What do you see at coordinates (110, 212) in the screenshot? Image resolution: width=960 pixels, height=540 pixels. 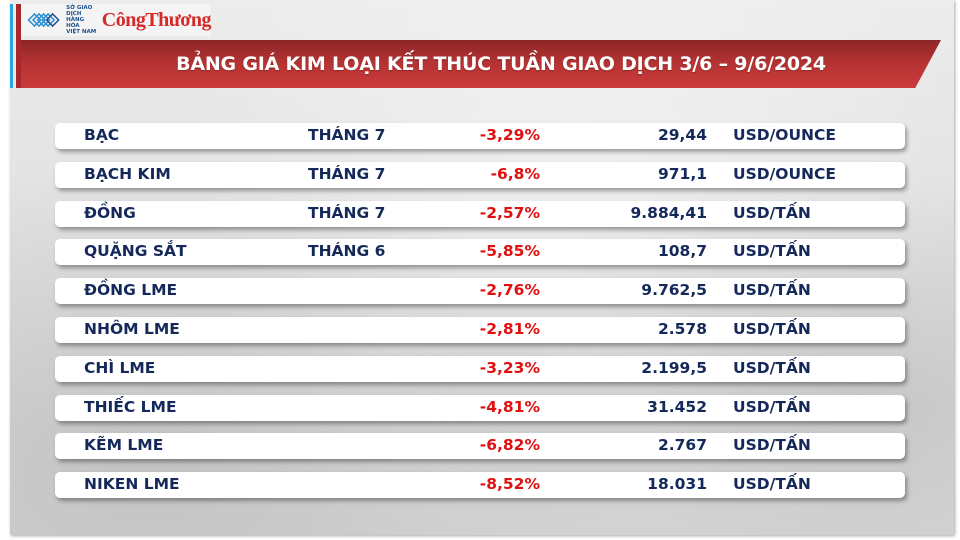 I see `metal-name: ĐỒNG` at bounding box center [110, 212].